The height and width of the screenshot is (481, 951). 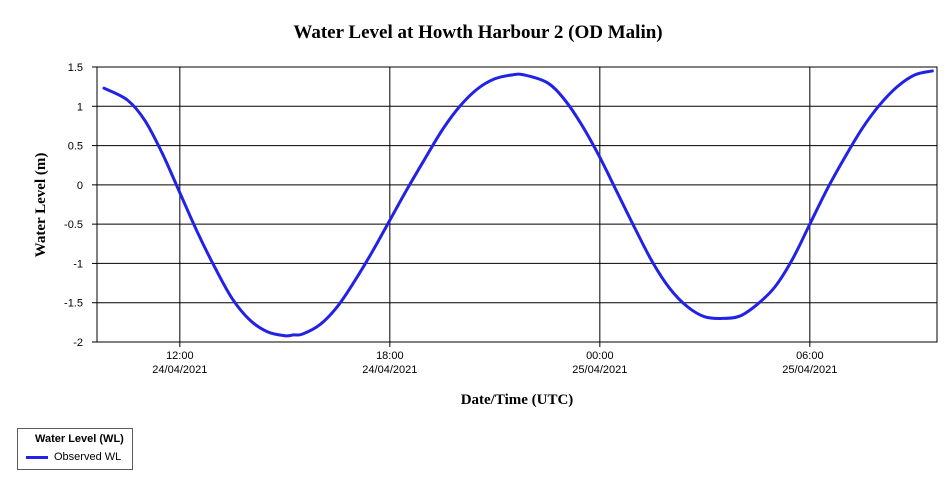 What do you see at coordinates (390, 356) in the screenshot?
I see `x-tick-label-time: 18:00` at bounding box center [390, 356].